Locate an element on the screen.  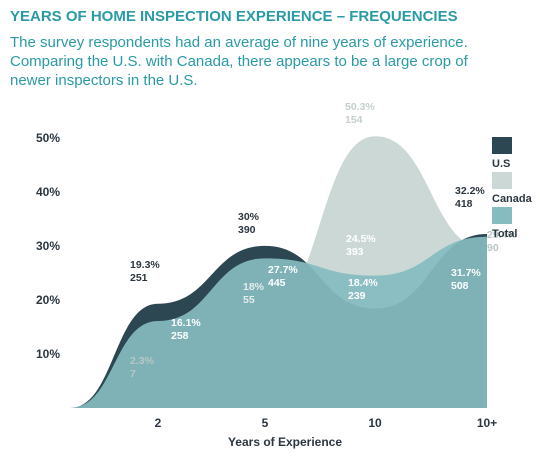
count-label: 251 is located at coordinates (139, 278).